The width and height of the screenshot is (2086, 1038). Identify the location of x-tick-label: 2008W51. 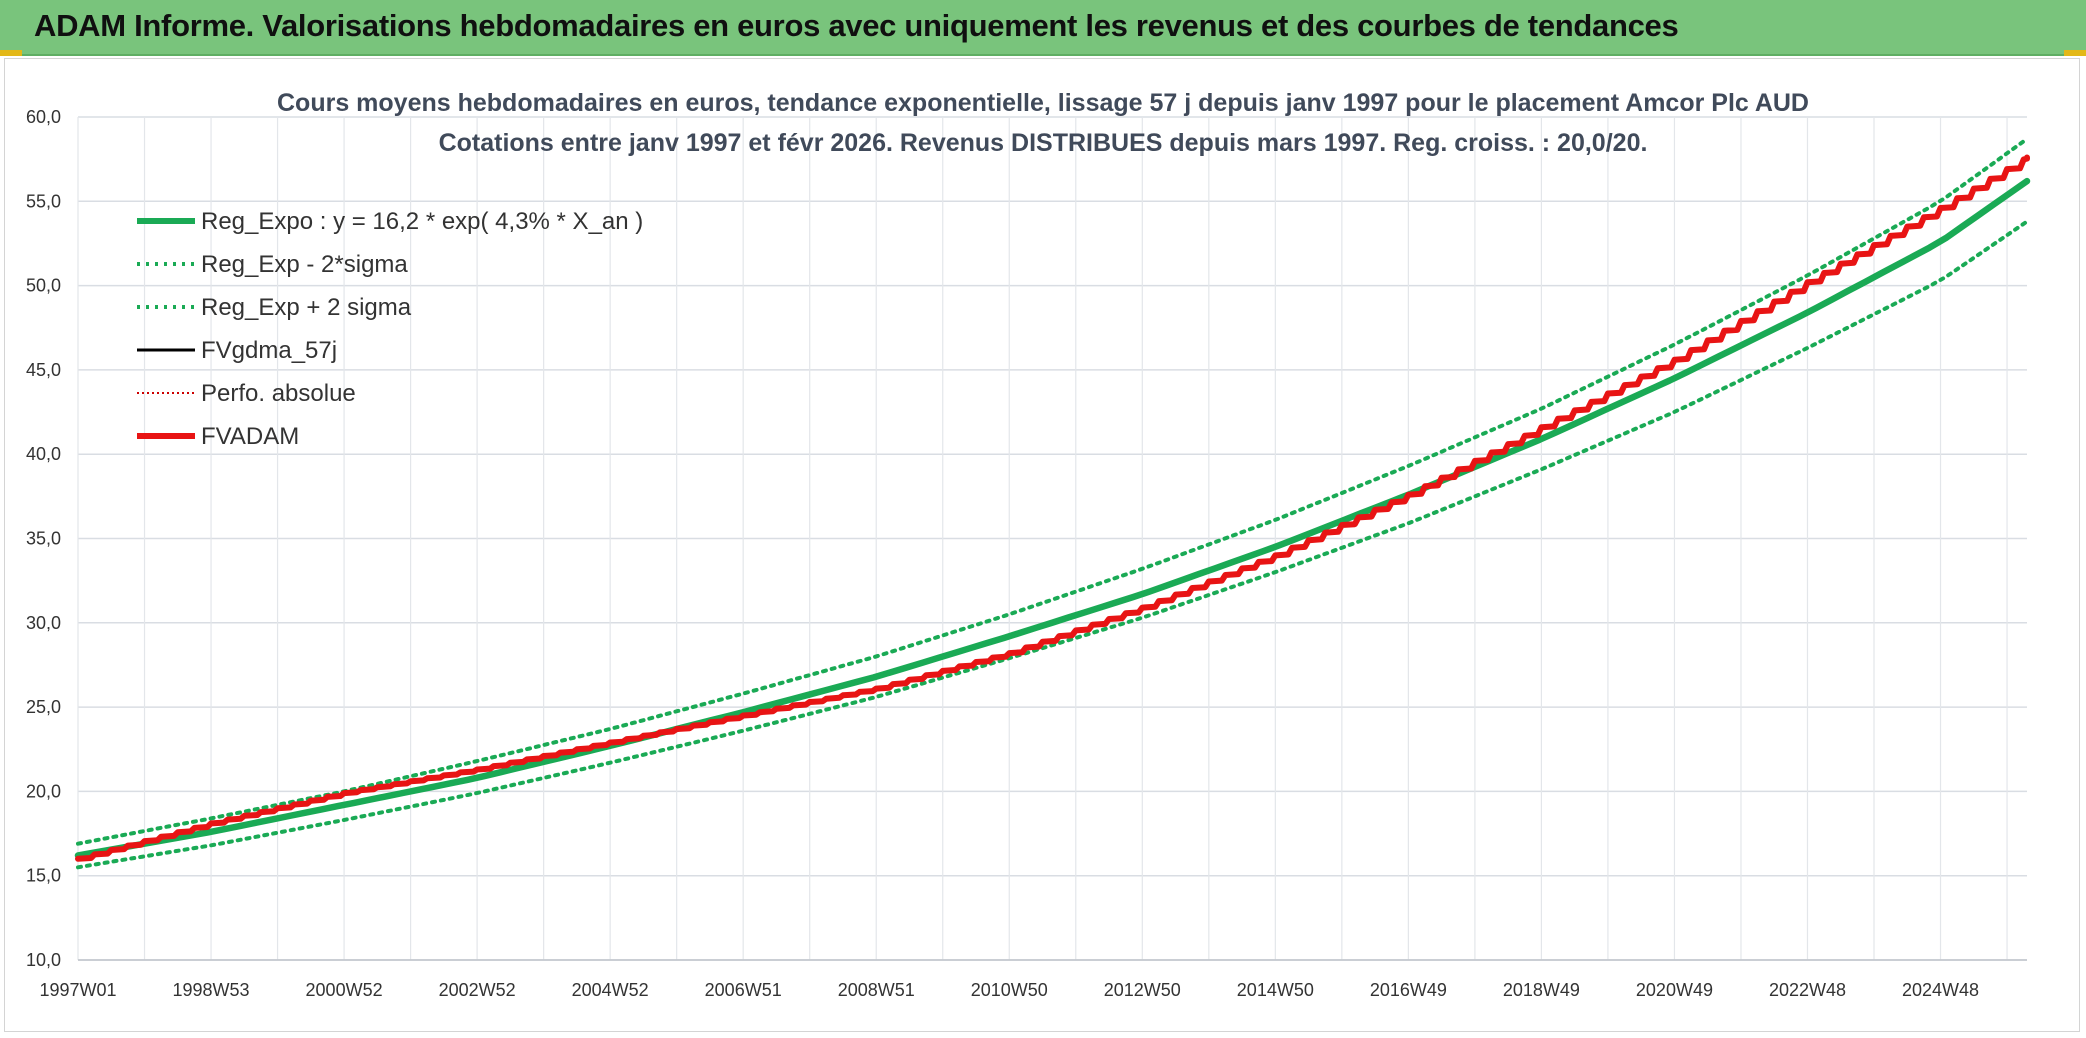
(876, 990).